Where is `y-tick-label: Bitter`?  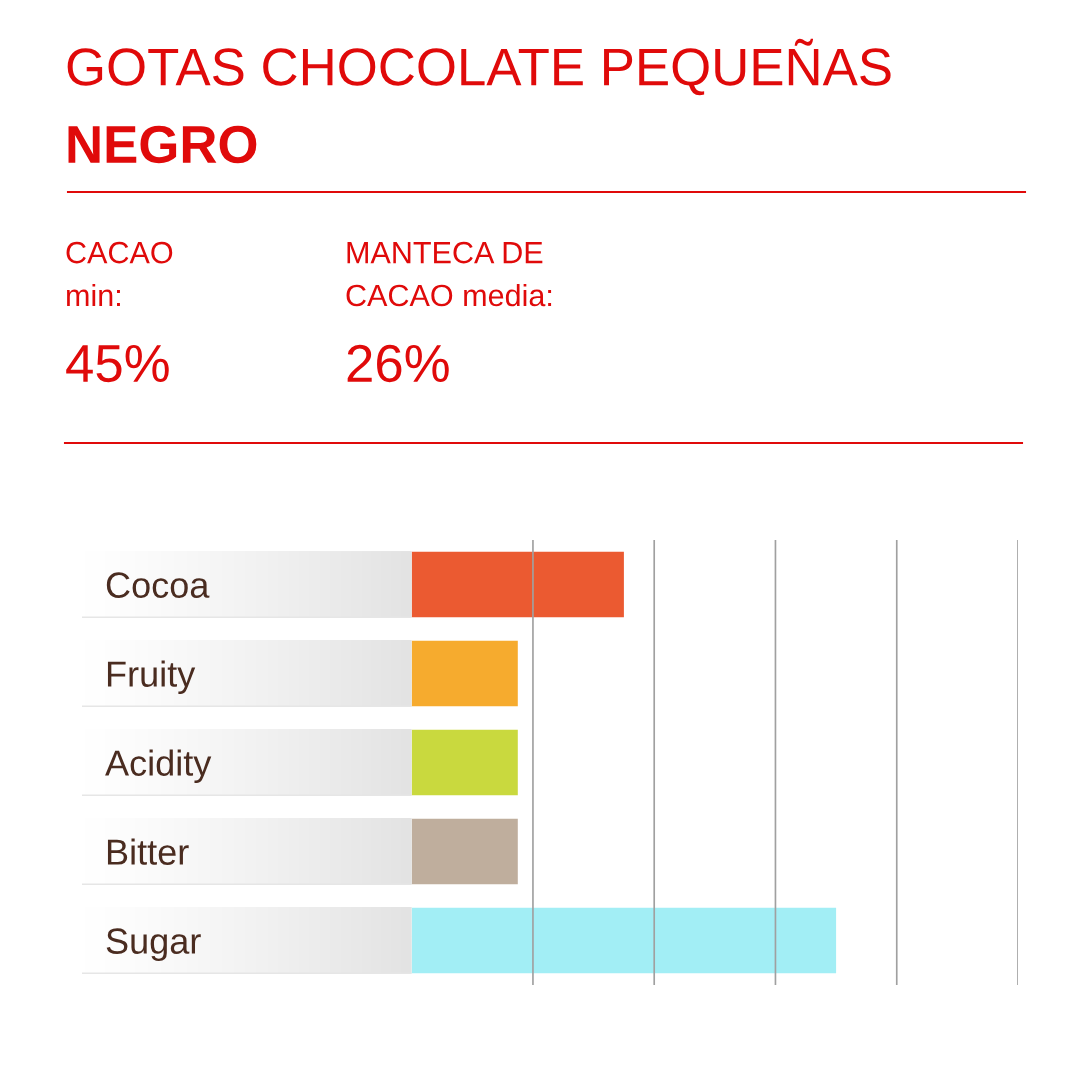
y-tick-label: Bitter is located at coordinates (148, 851).